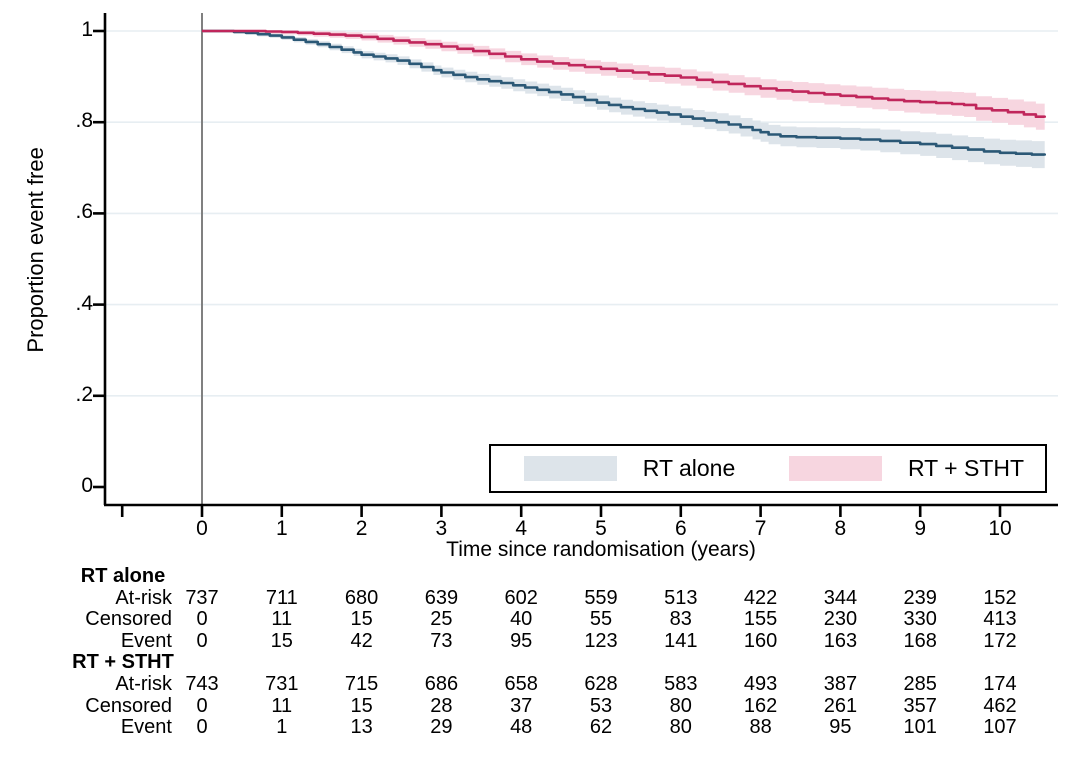 The width and height of the screenshot is (1080, 764). Describe the element at coordinates (840, 684) in the screenshot. I see `risk-value: 387` at that location.